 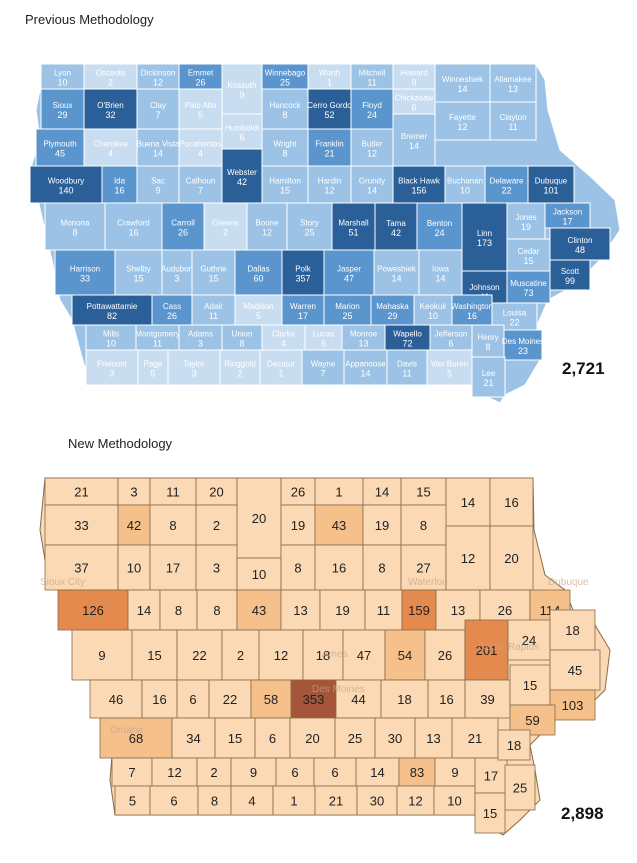 I want to click on new-county-value: 5, so click(x=132, y=801).